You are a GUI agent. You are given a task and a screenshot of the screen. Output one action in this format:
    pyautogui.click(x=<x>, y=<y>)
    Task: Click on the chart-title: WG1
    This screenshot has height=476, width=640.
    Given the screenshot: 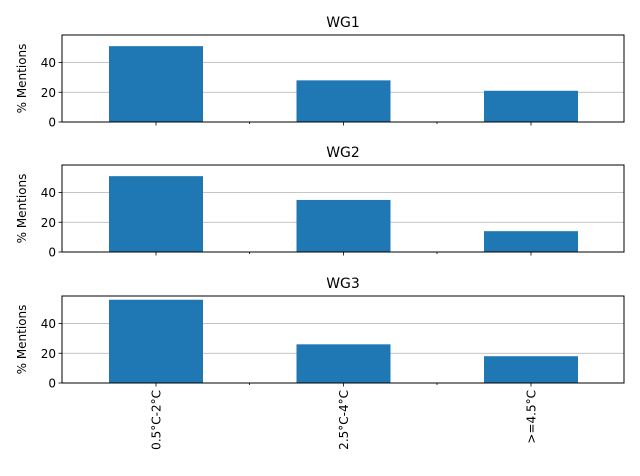 What is the action you would take?
    pyautogui.click(x=343, y=23)
    